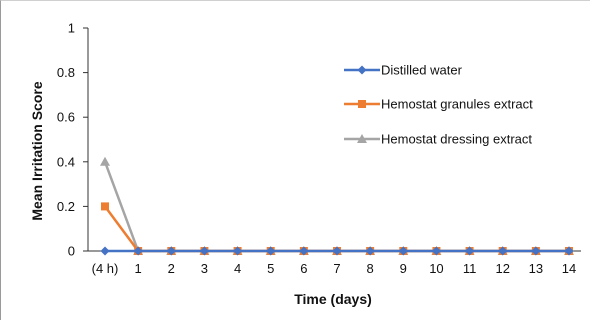  I want to click on y-tick-label: 1, so click(71, 28).